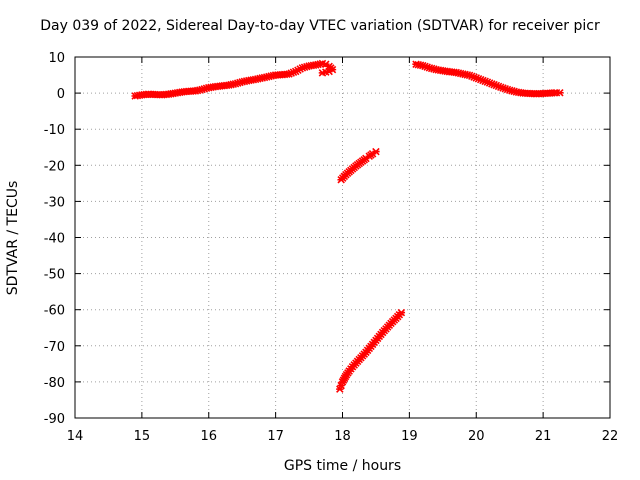 The image size is (640, 480). What do you see at coordinates (54, 275) in the screenshot?
I see `y-tick-label: -50` at bounding box center [54, 275].